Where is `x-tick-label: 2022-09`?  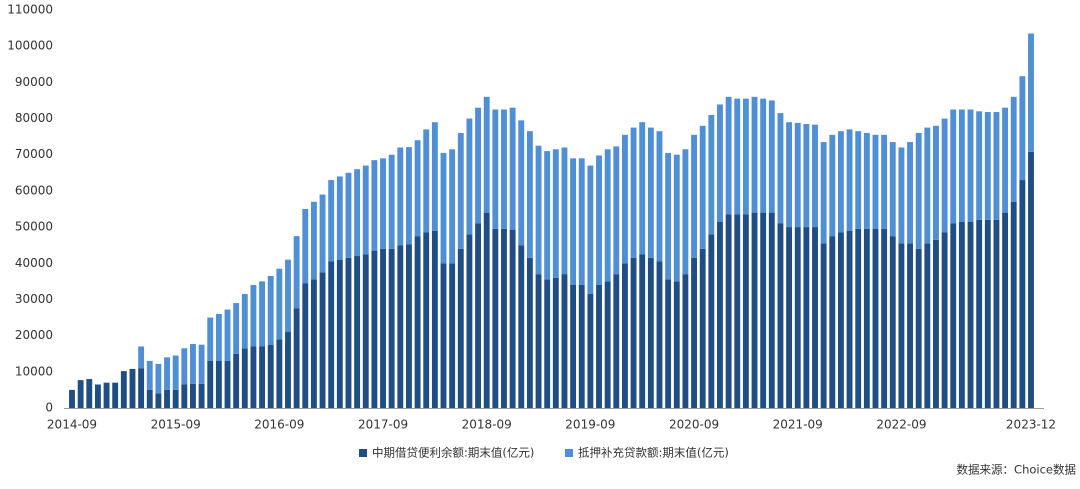 x-tick-label: 2022-09 is located at coordinates (901, 425).